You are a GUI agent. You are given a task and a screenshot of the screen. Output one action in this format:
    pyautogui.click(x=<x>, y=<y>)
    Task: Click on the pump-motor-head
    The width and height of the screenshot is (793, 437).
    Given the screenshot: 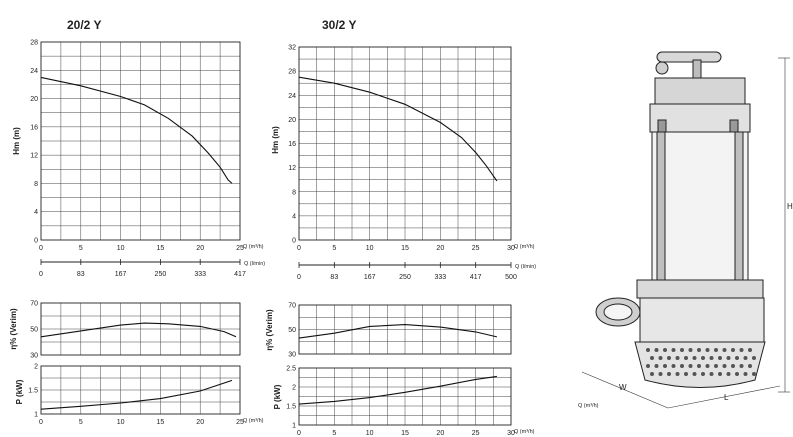 What is the action you would take?
    pyautogui.click(x=700, y=106)
    